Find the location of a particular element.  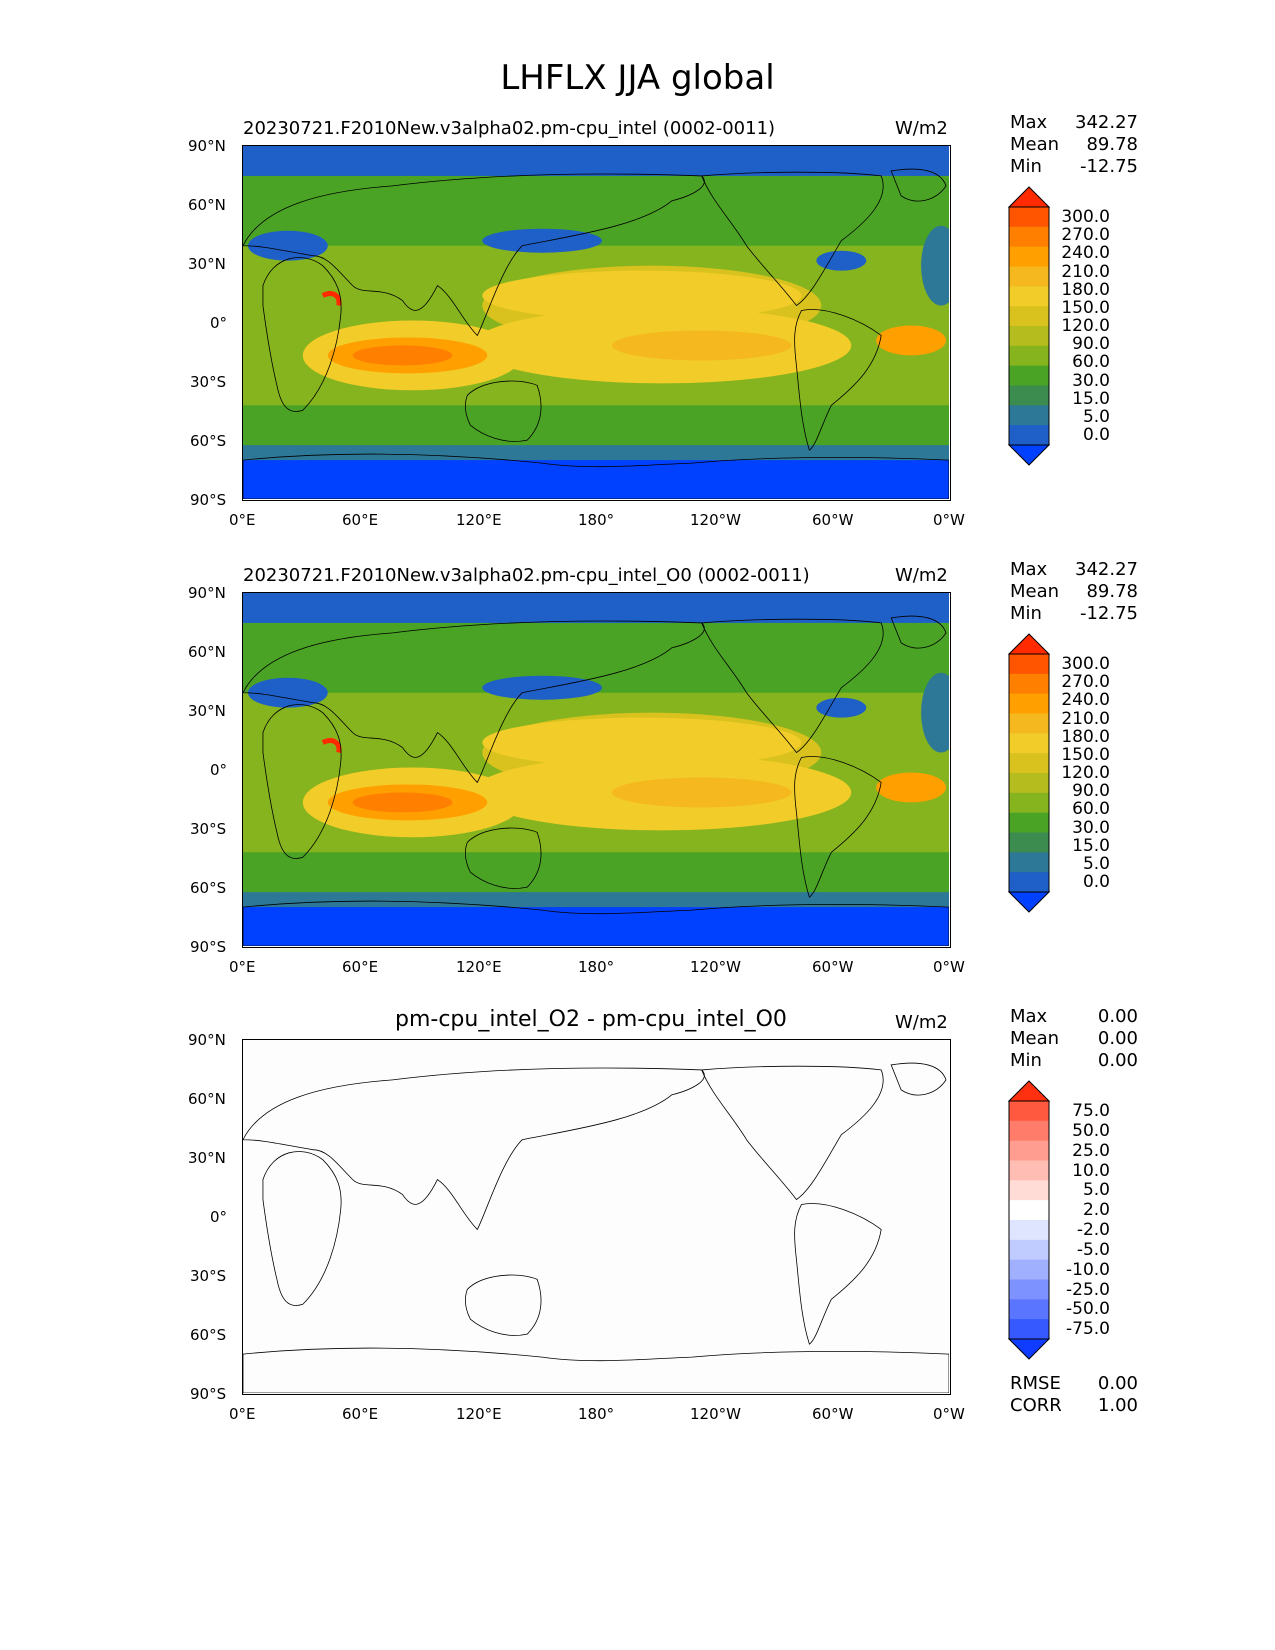

colorbar-tick-label: 90.0 is located at coordinates (1091, 344).